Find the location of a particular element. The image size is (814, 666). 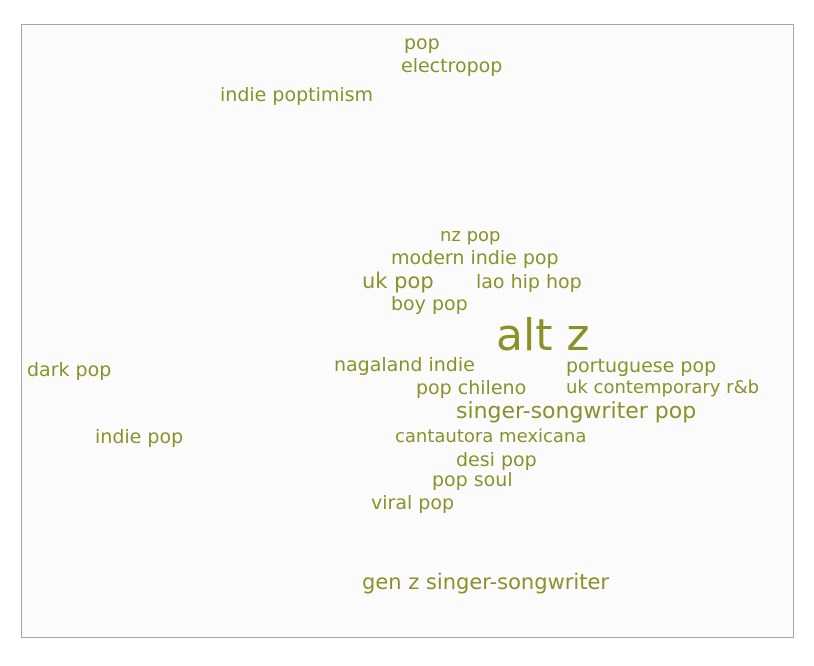

genre-alt-z: alt z is located at coordinates (543, 335).